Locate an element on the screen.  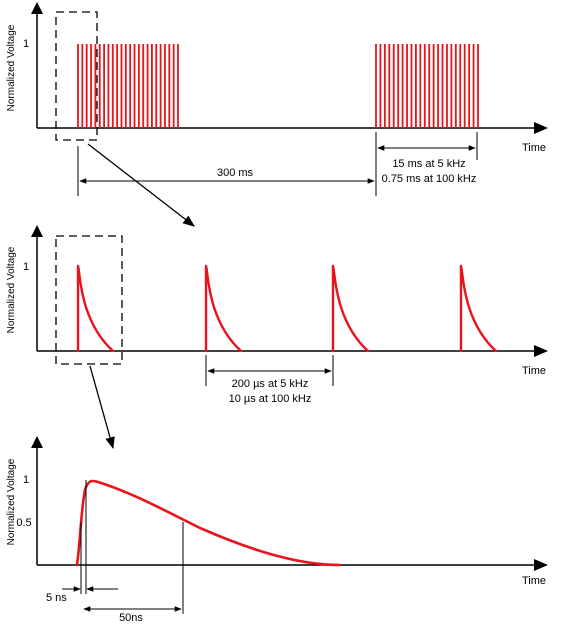
middle-y-tick-1: 1 is located at coordinates (26, 267).